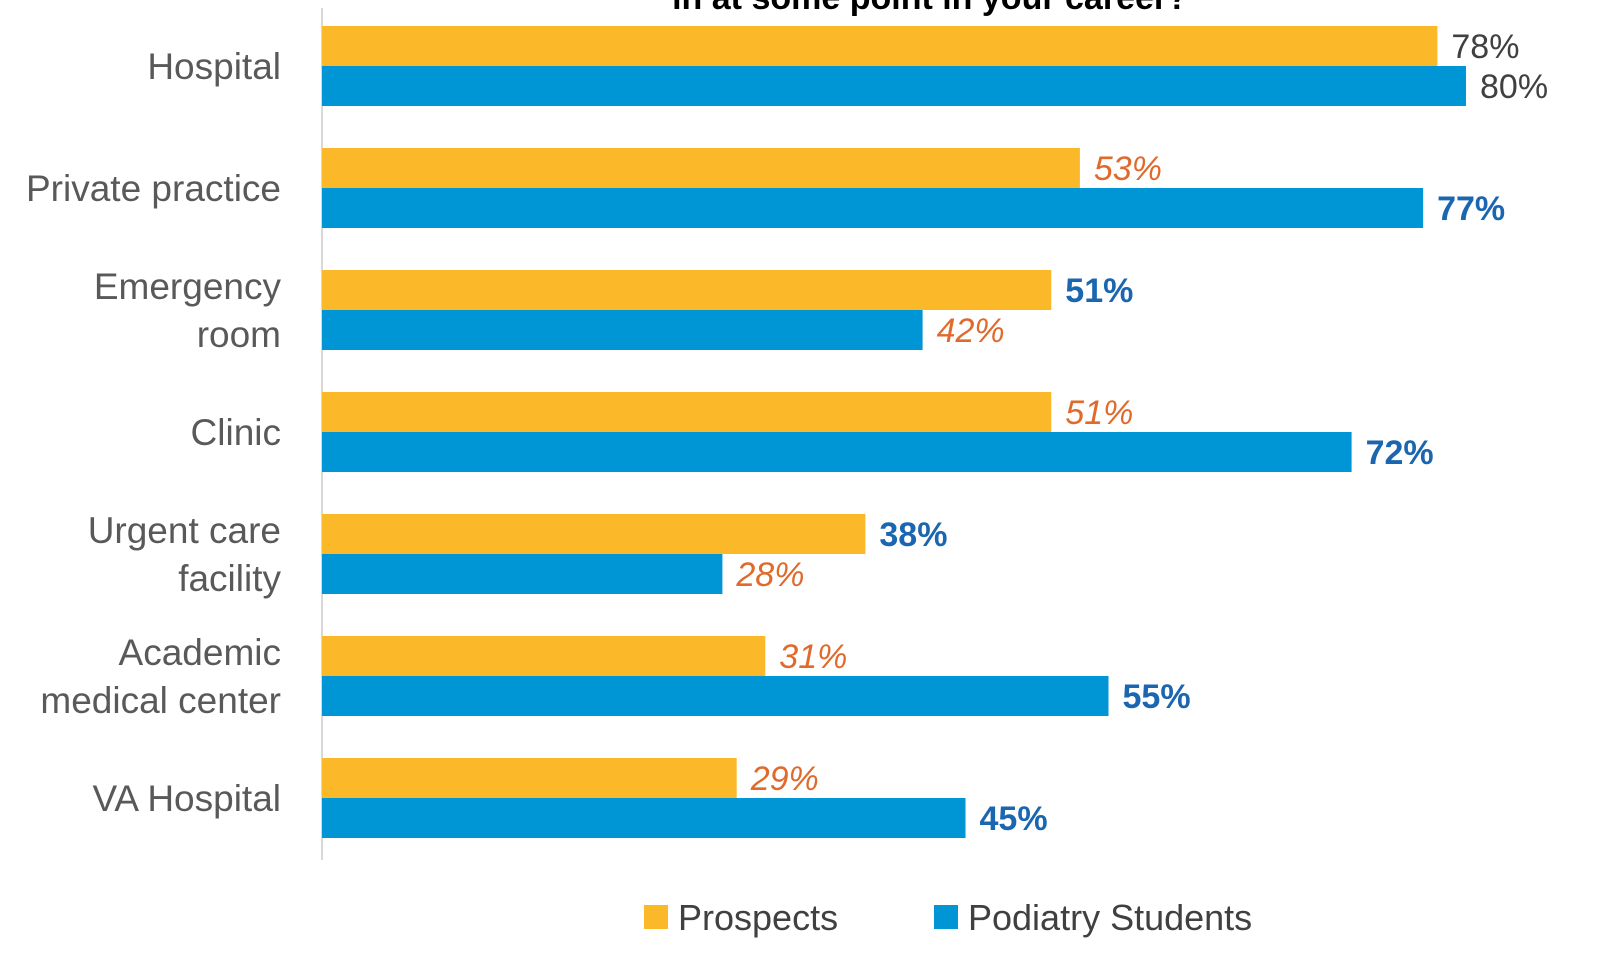 This screenshot has width=1598, height=953. Describe the element at coordinates (200, 652) in the screenshot. I see `category-label-line: Academic` at that location.